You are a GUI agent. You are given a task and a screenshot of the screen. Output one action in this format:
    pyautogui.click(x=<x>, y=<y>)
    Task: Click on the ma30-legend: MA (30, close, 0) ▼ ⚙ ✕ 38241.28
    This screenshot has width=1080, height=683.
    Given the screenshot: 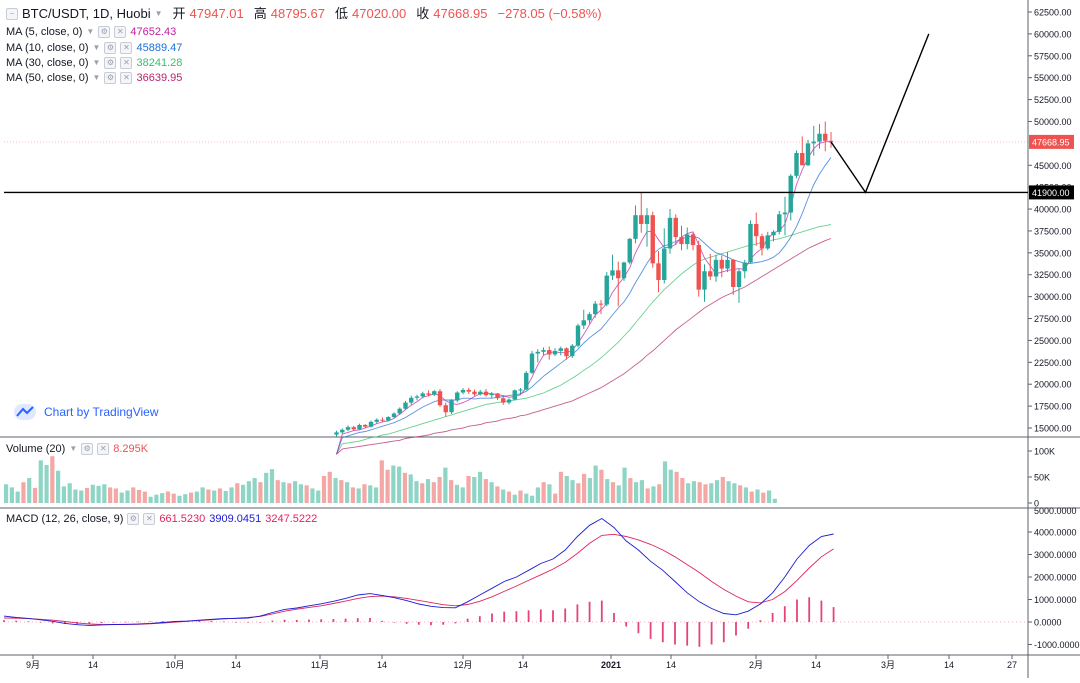 What is the action you would take?
    pyautogui.click(x=94, y=63)
    